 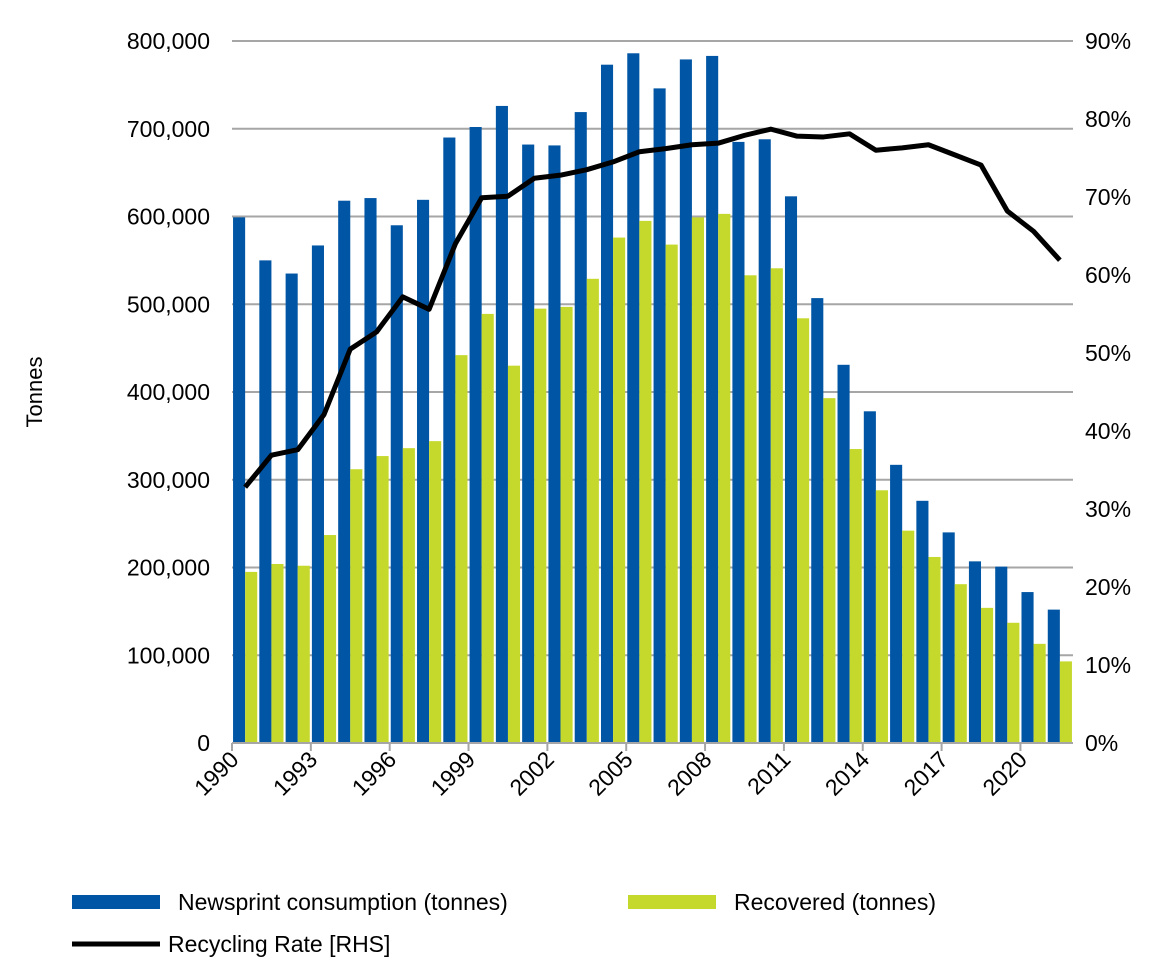 What do you see at coordinates (343, 902) in the screenshot?
I see `legend-label-consumption: Newsprint consumption (tonnes)` at bounding box center [343, 902].